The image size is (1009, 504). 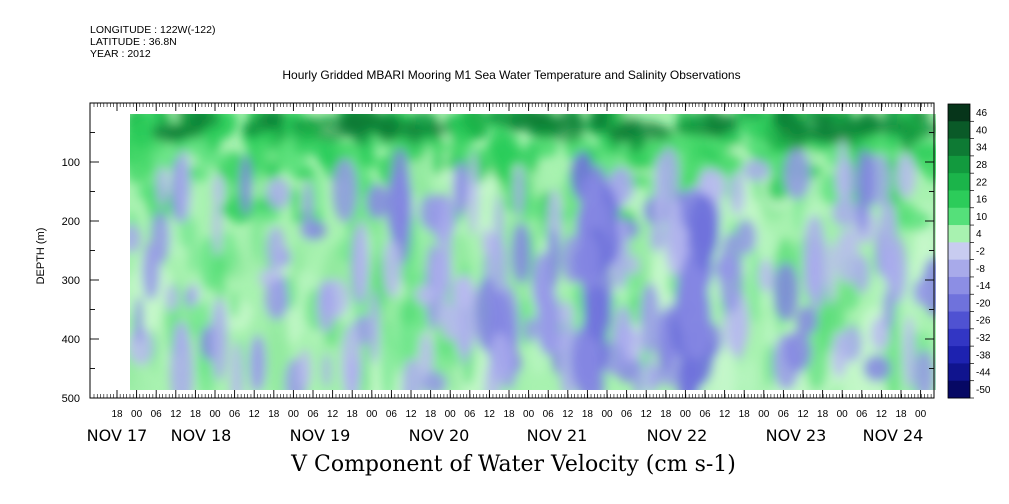 I want to click on x-day-label: NOV 22, so click(x=677, y=435).